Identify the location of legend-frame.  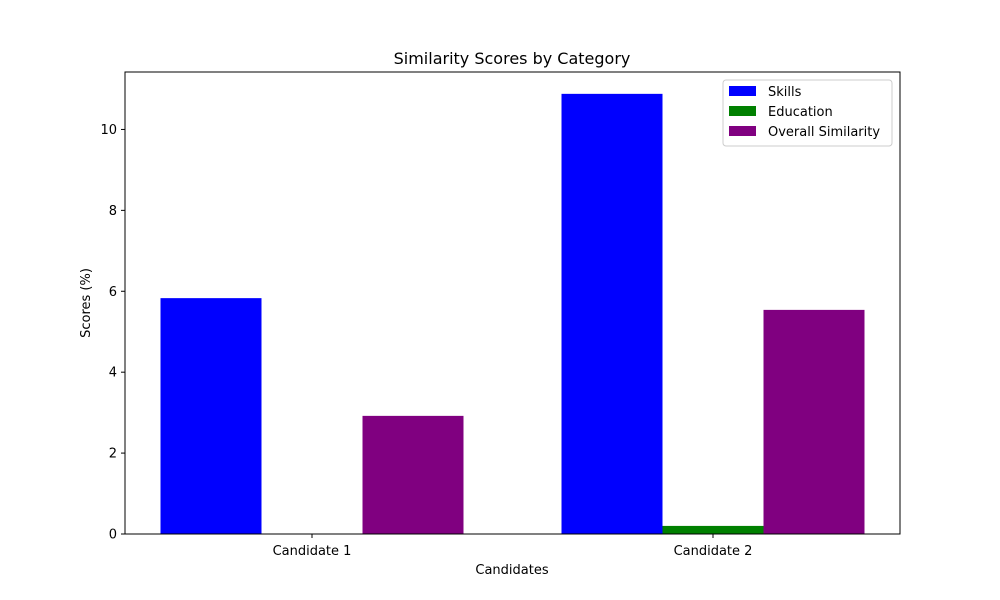
(807, 113).